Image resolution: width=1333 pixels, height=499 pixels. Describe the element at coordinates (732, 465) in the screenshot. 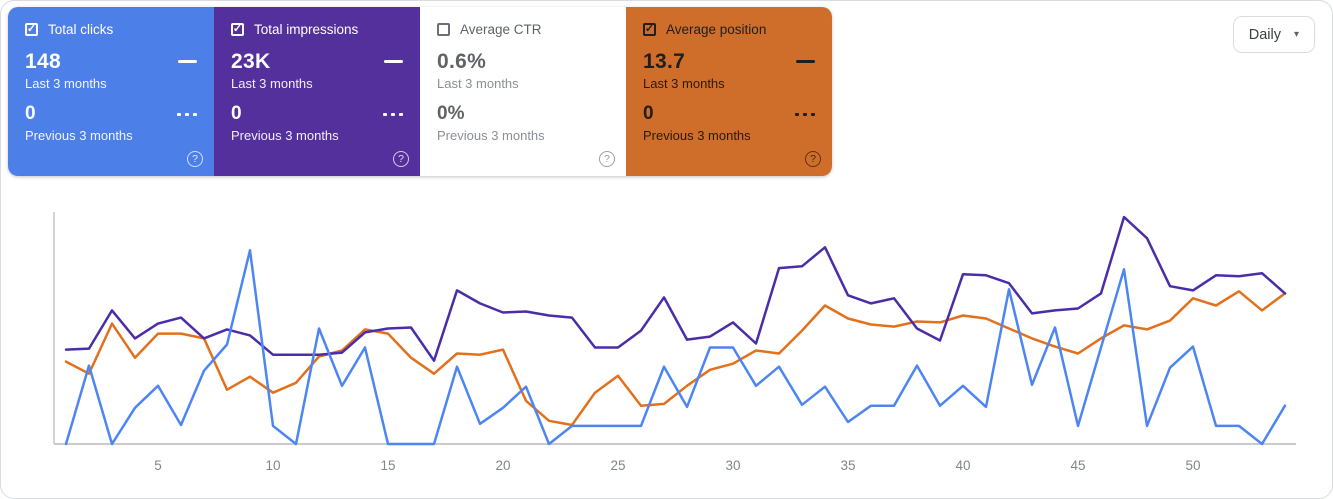

I see `x-tick-label: 30` at that location.